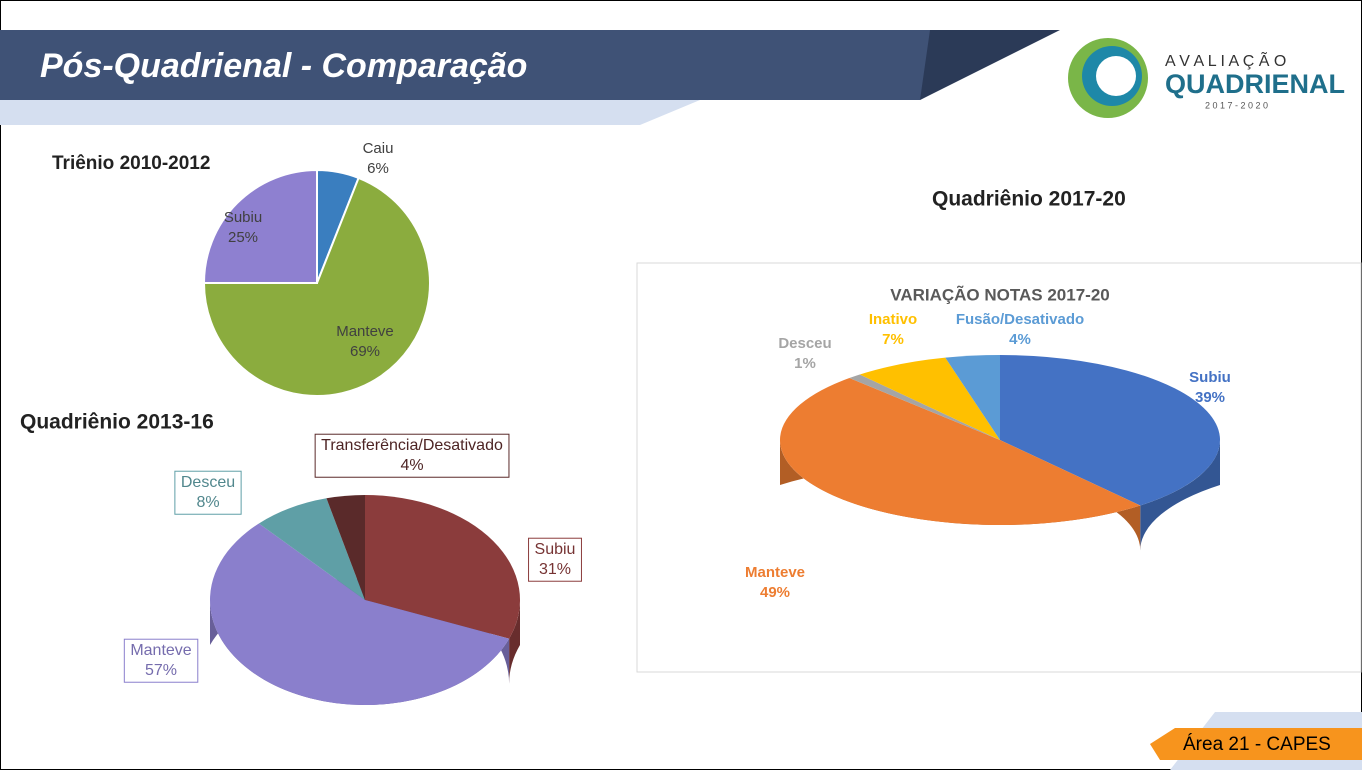  Describe the element at coordinates (893, 329) in the screenshot. I see `data-label: Inativo 7%` at that location.